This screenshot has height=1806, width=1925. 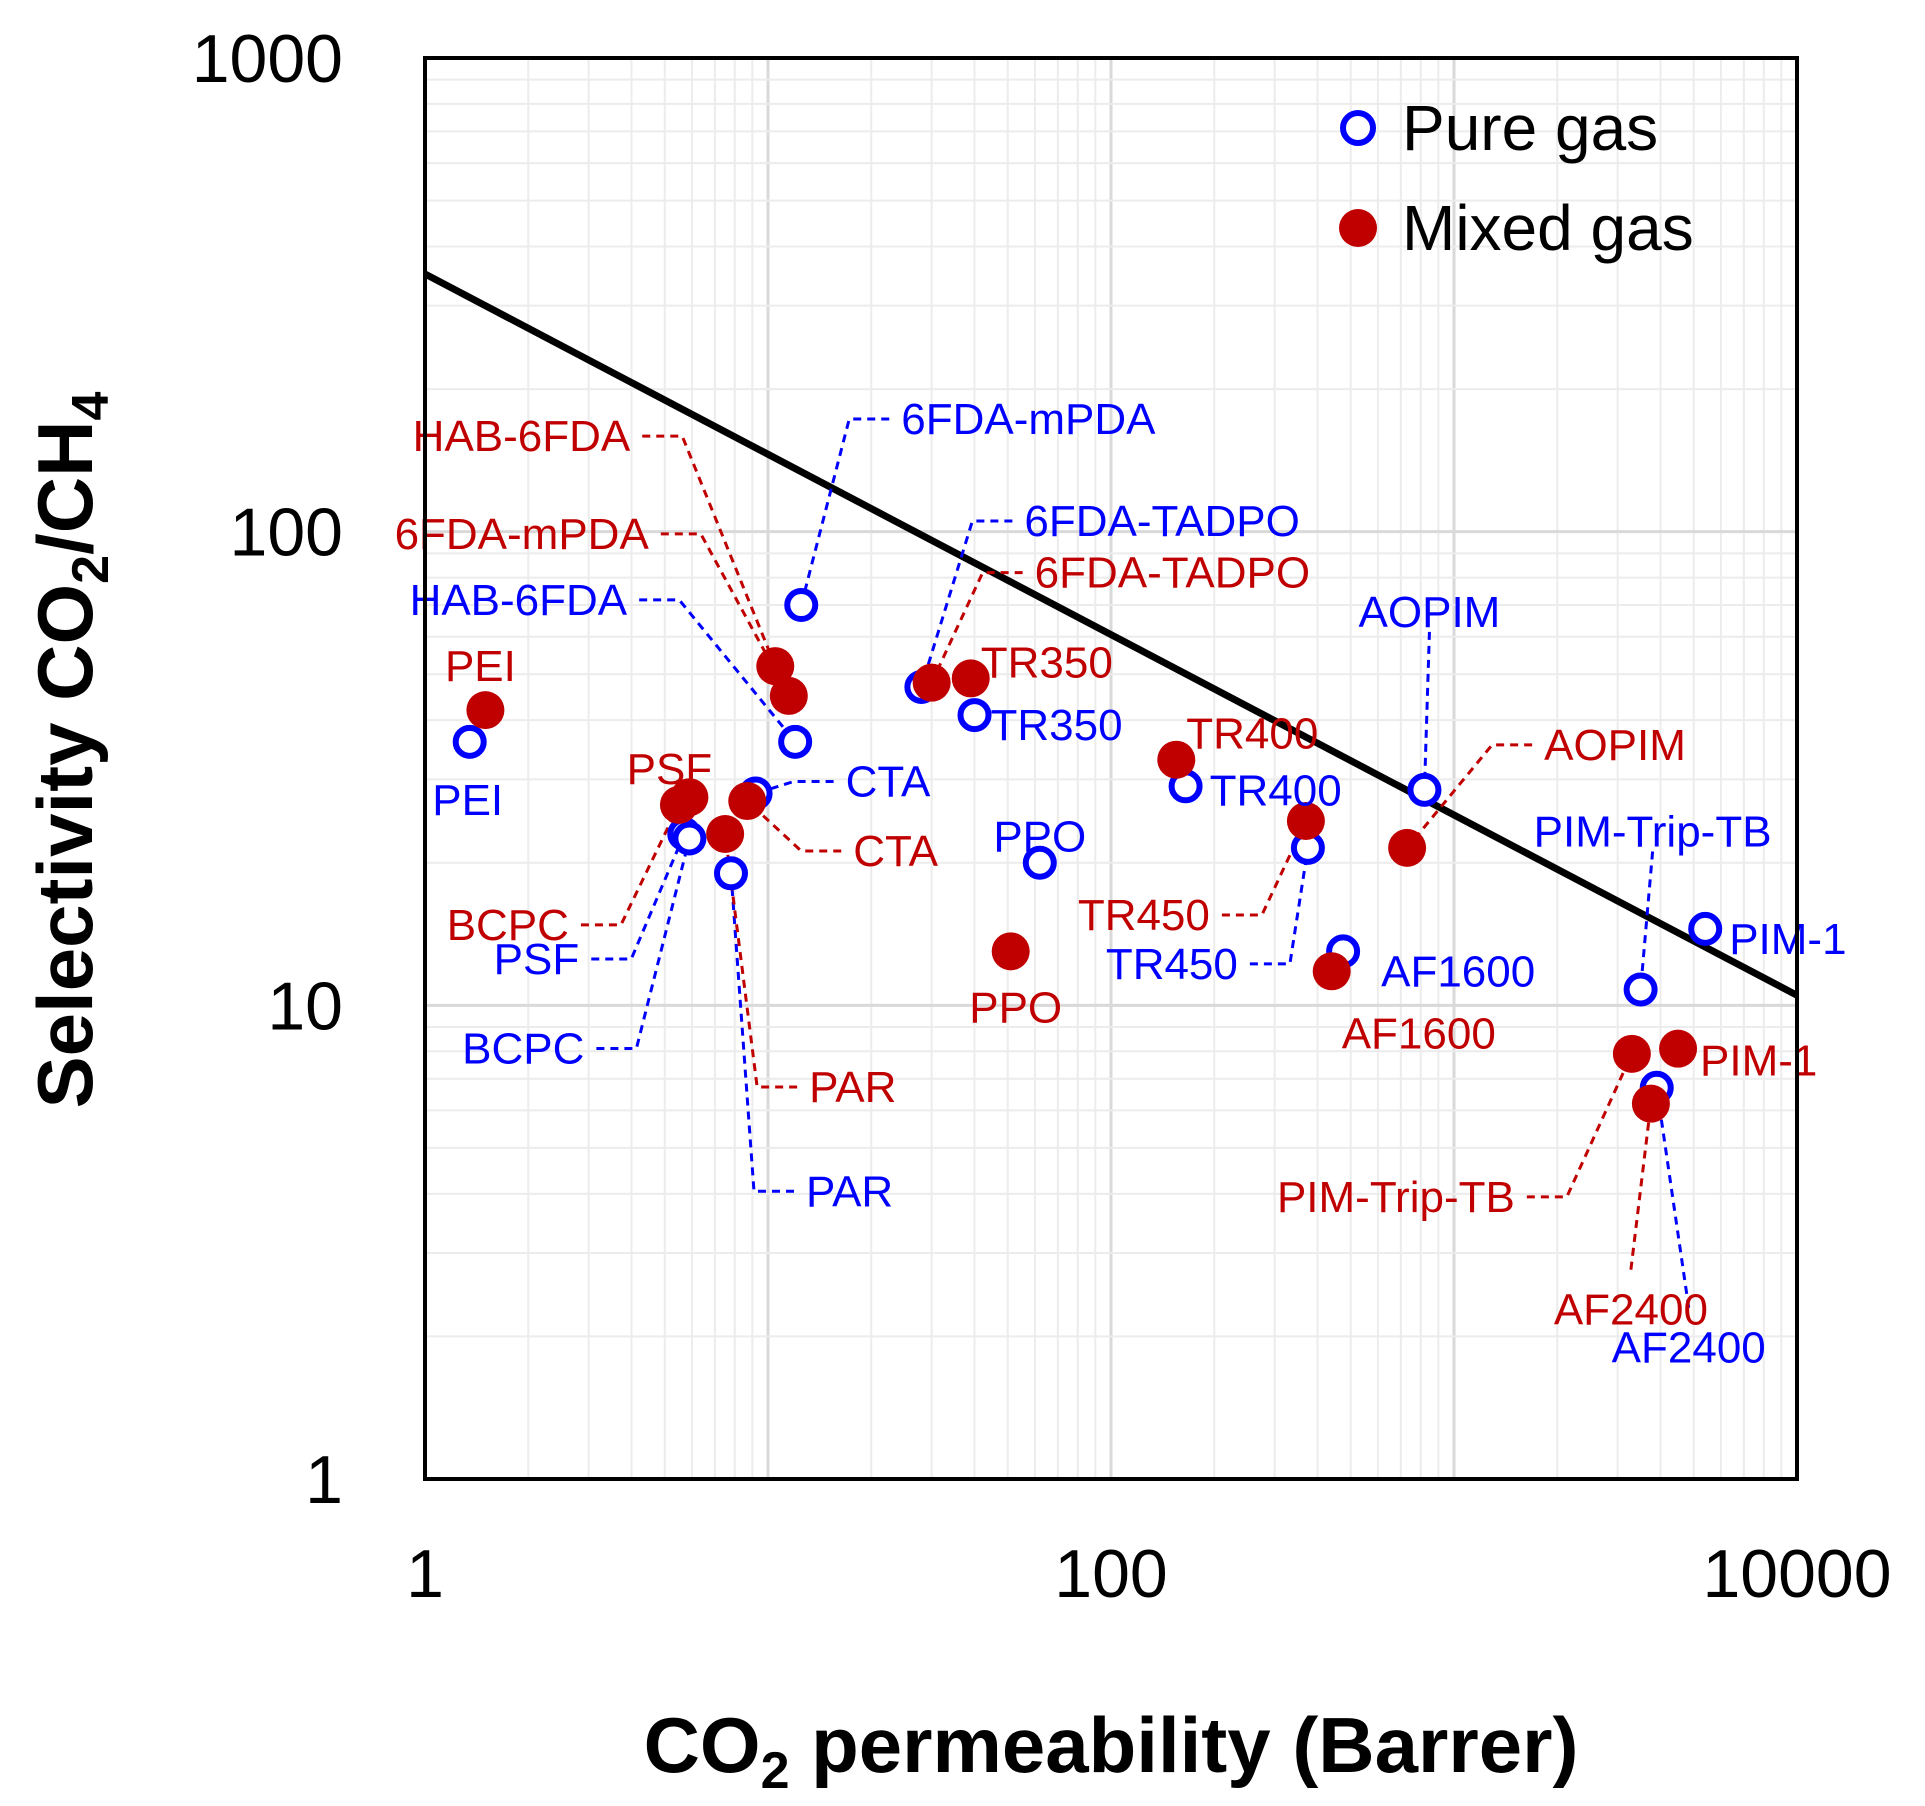 I want to click on pure-leader-tr450, so click(x=1279, y=906).